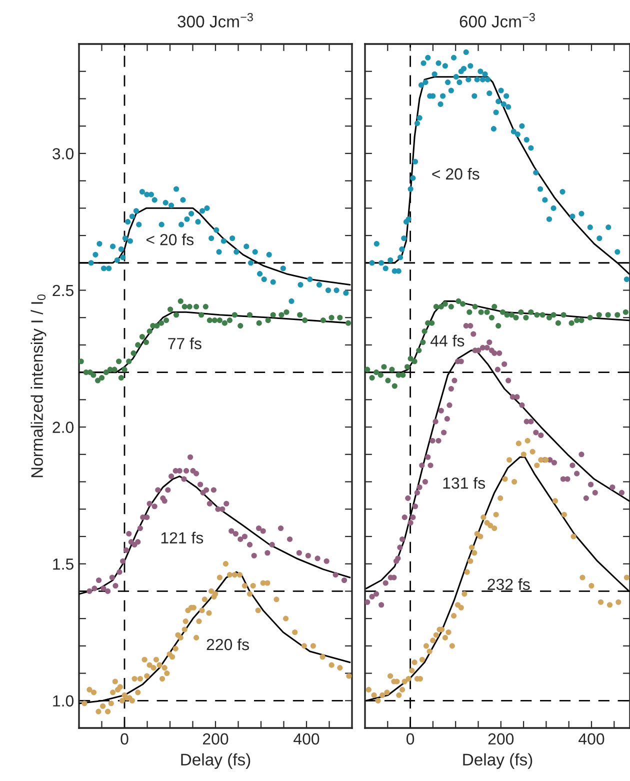 The width and height of the screenshot is (630, 781). Describe the element at coordinates (185, 344) in the screenshot. I see `annotation: 77 fs` at that location.